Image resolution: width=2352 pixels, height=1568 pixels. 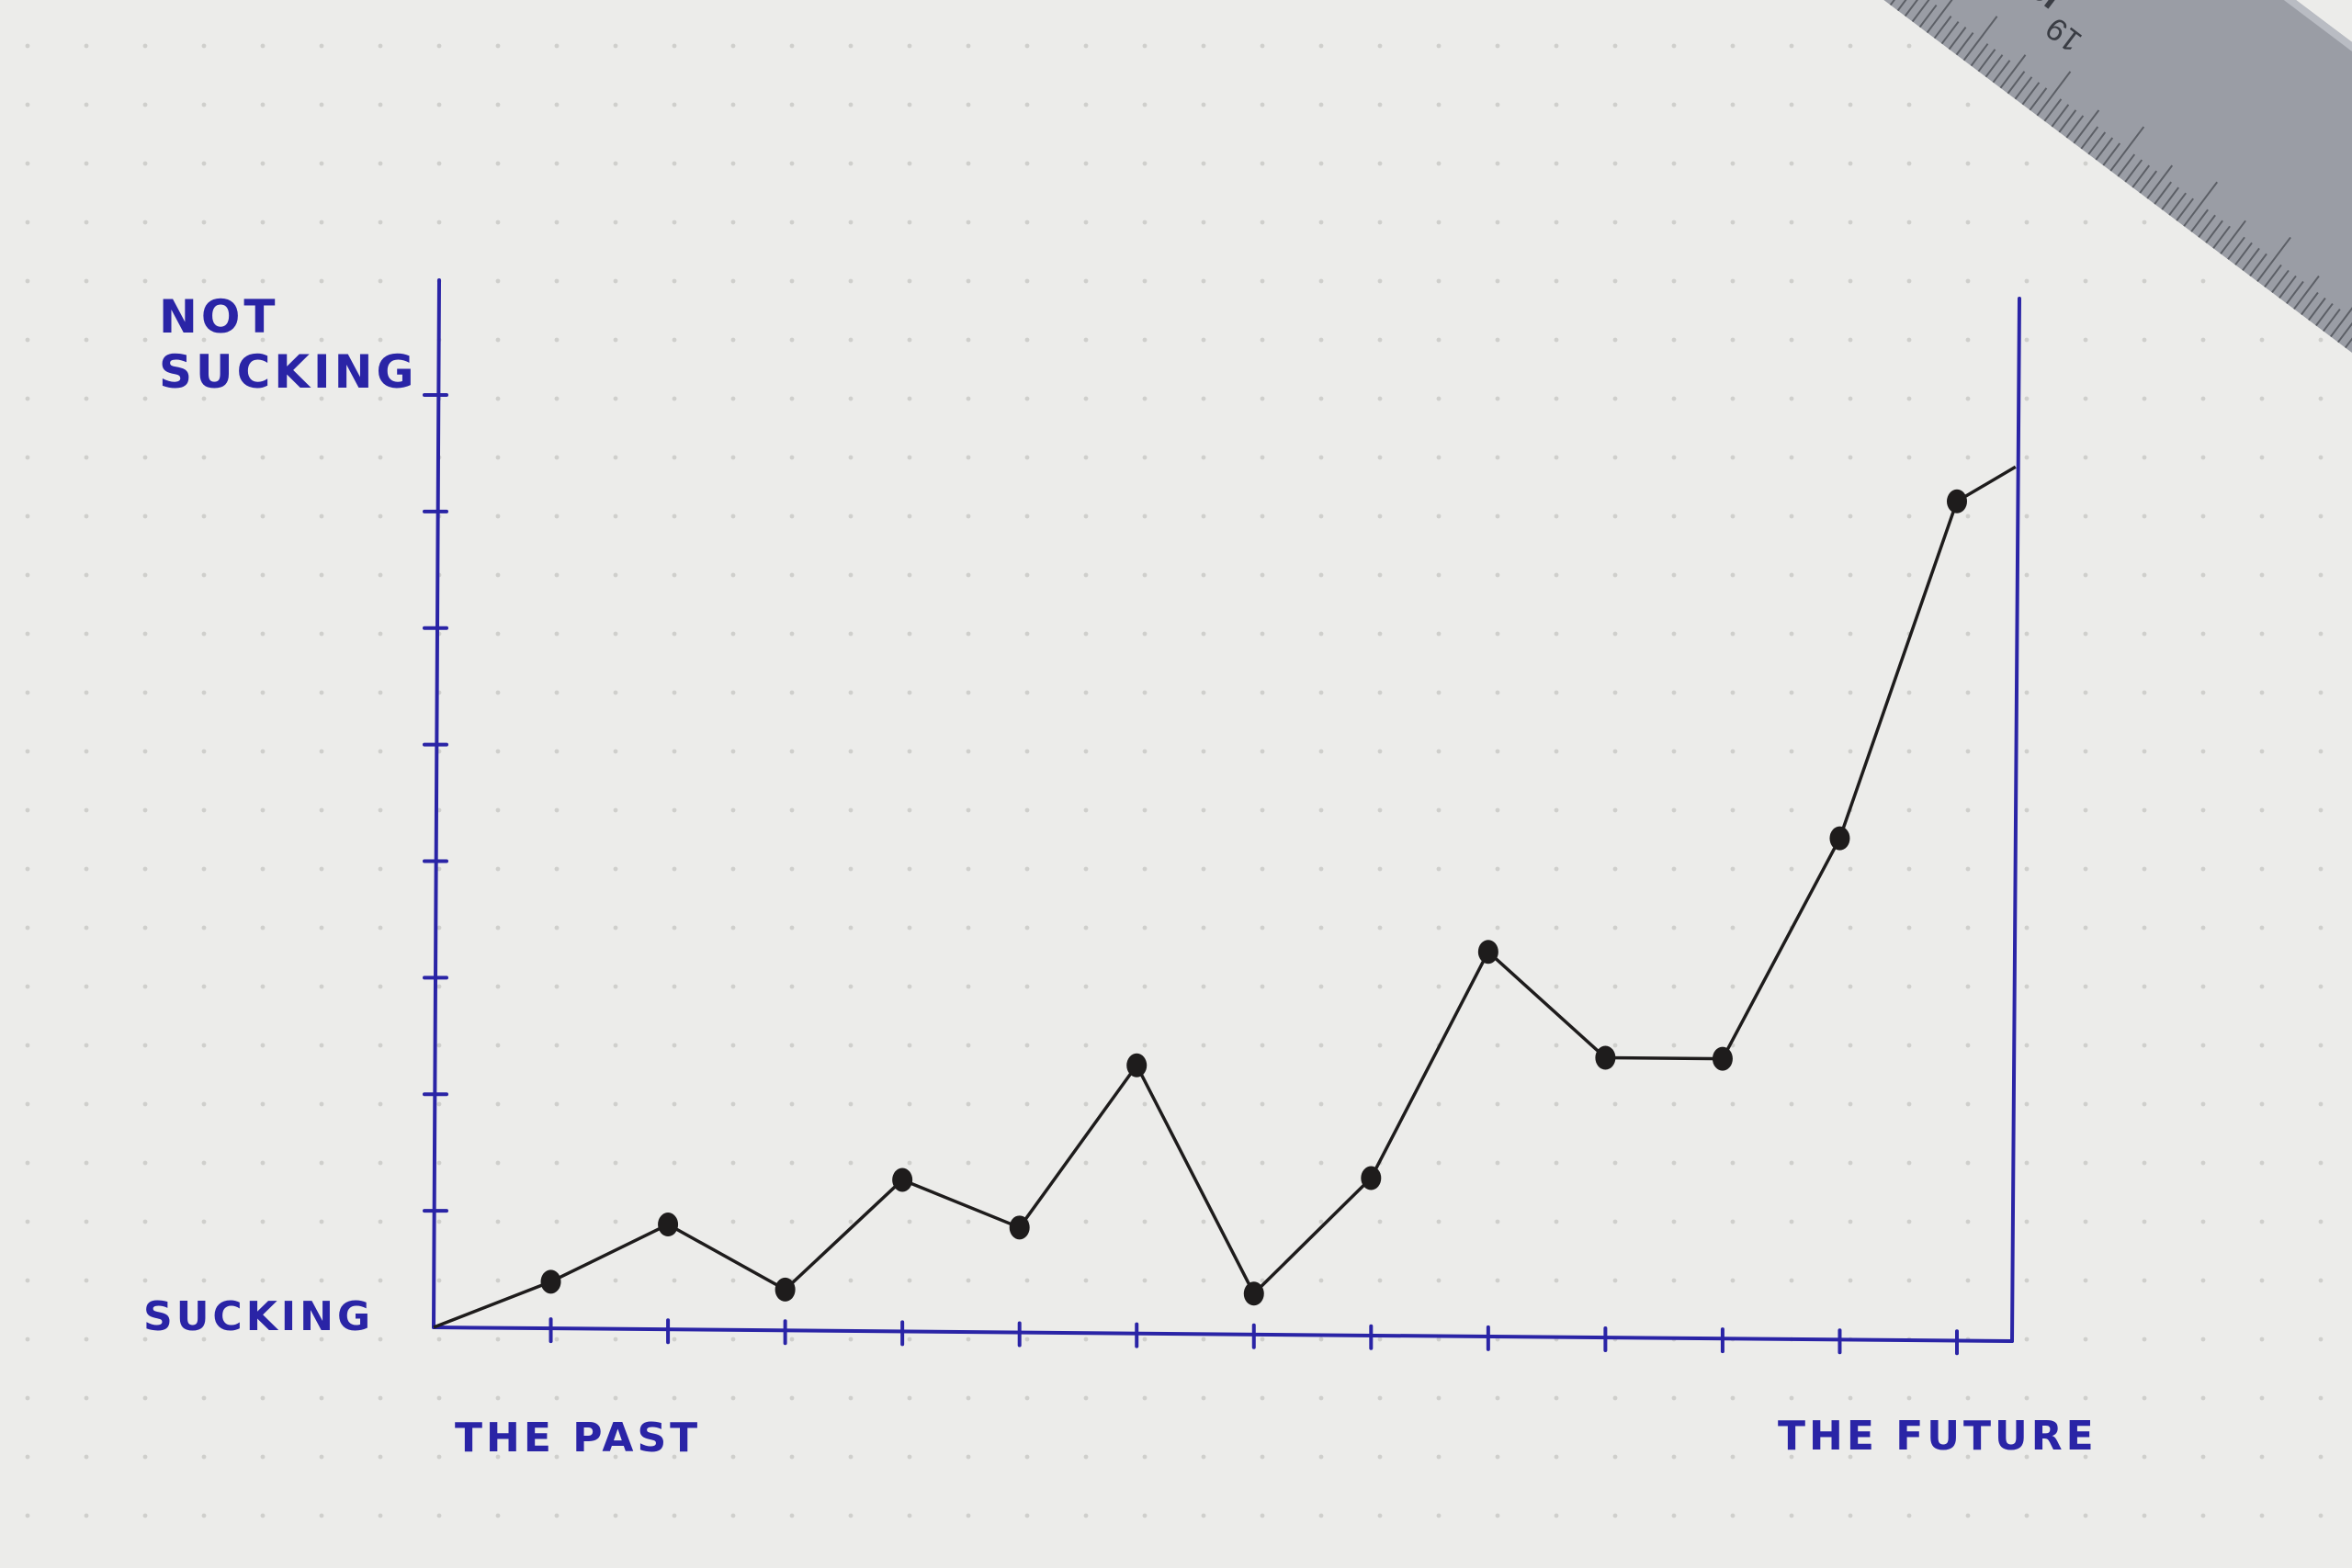 What do you see at coordinates (289, 372) in the screenshot?
I see `y-top-label-line2: SUCKING` at bounding box center [289, 372].